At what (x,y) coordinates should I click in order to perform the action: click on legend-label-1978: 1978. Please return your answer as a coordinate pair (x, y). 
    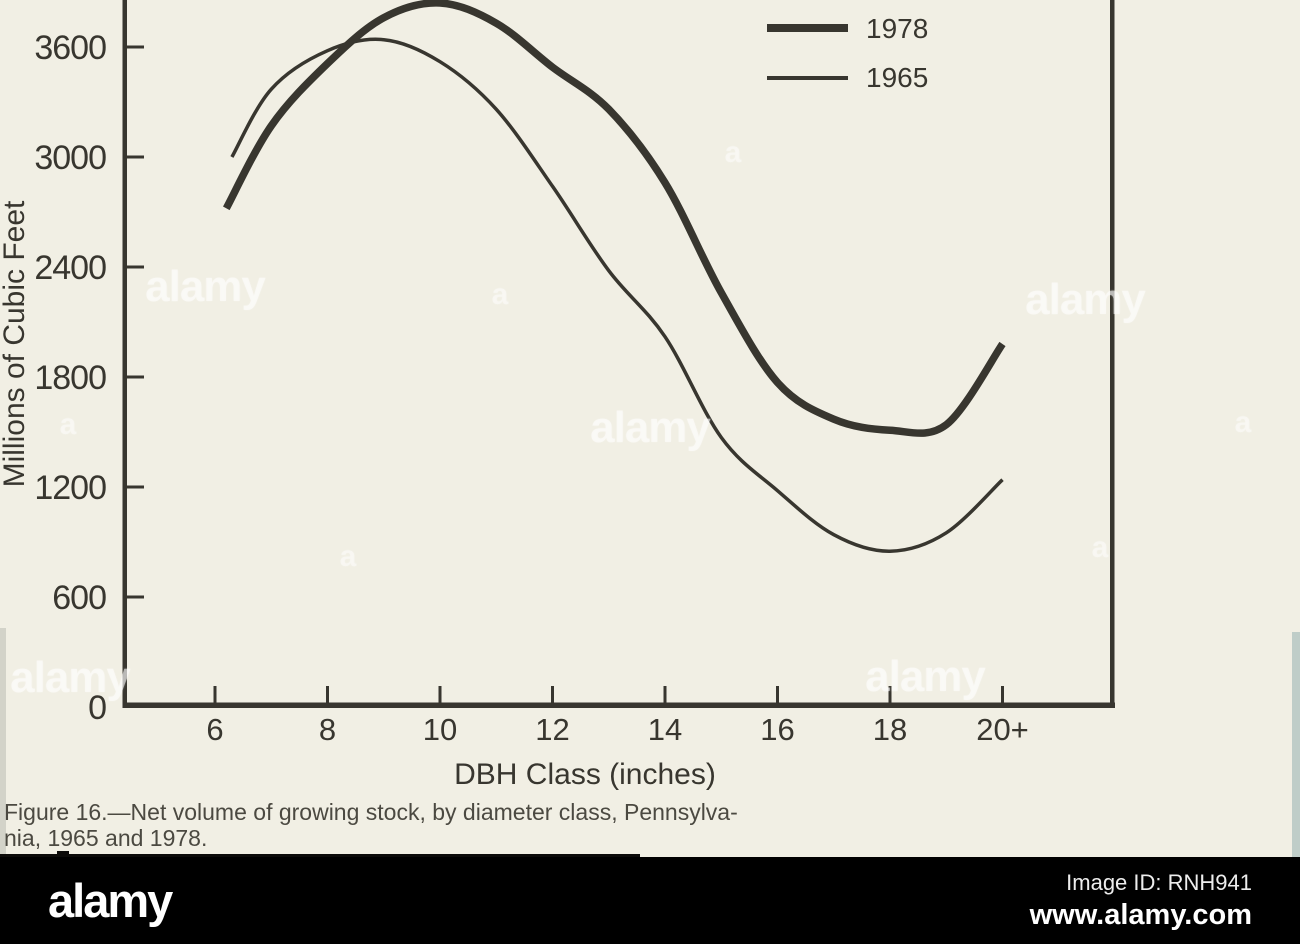
    Looking at the image, I should click on (897, 28).